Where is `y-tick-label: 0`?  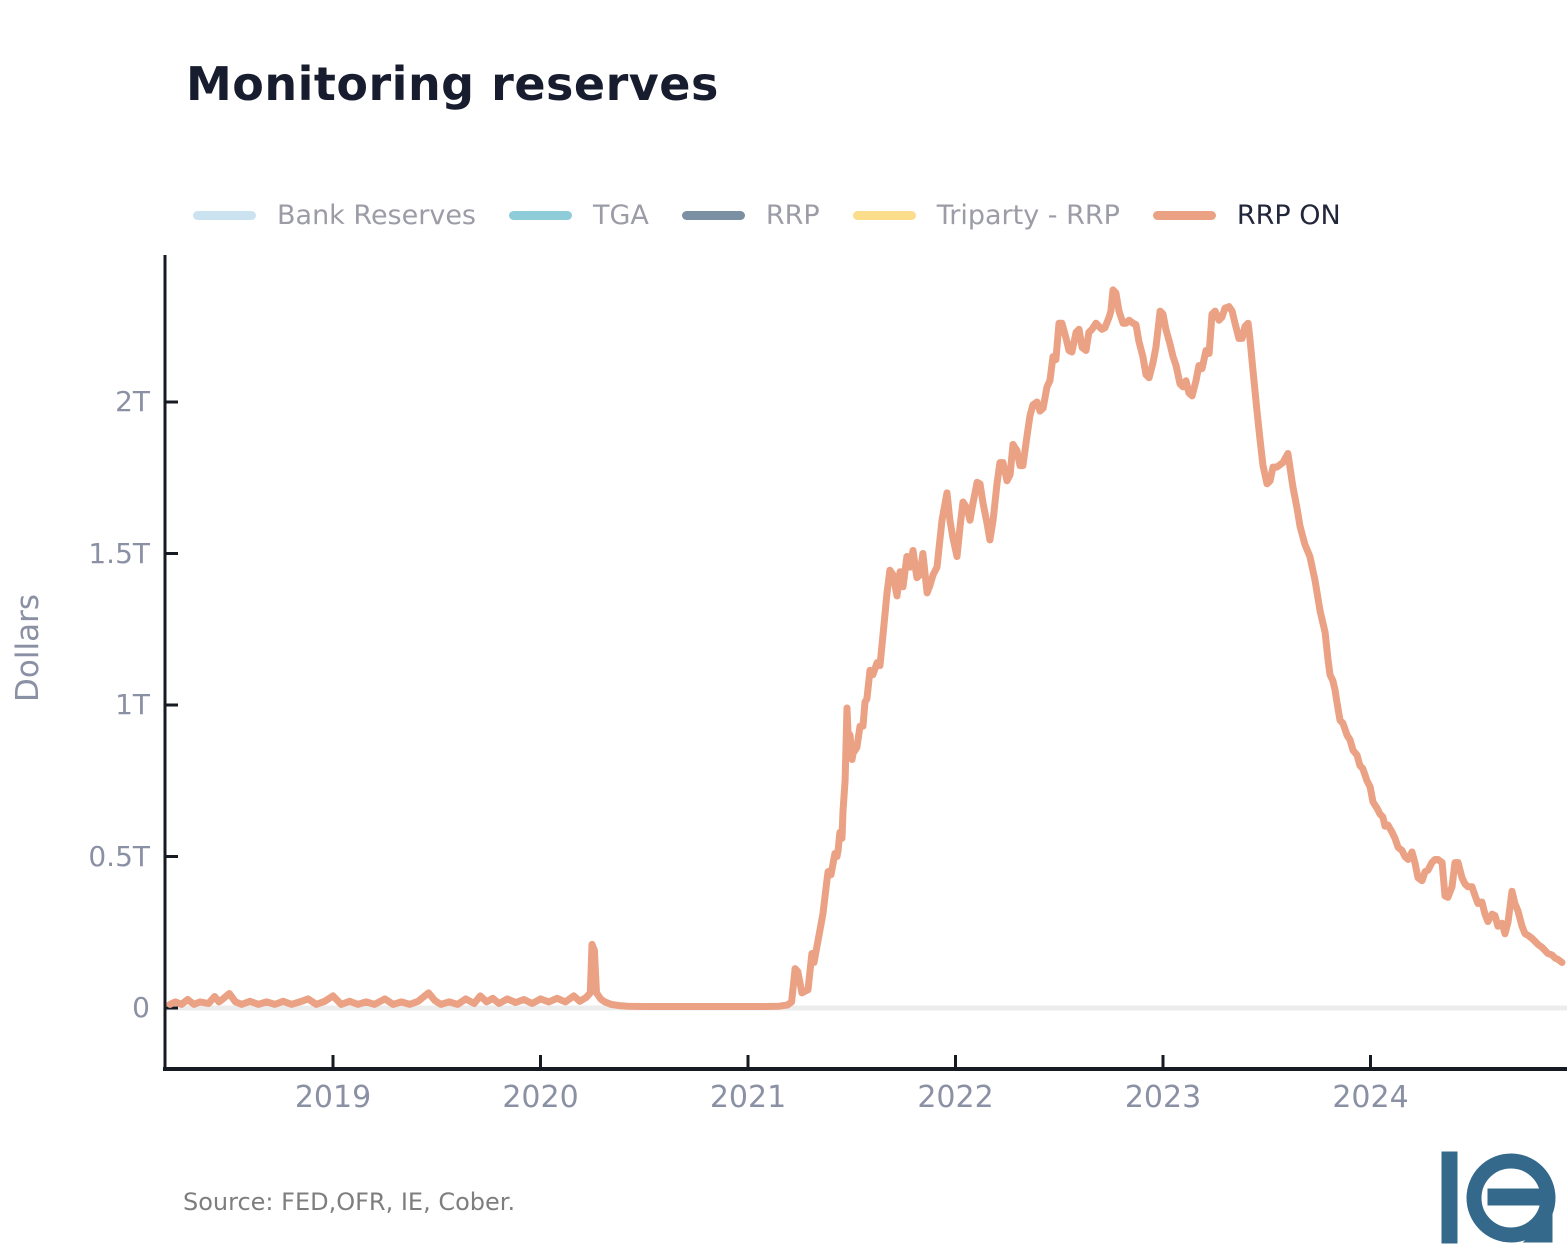 y-tick-label: 0 is located at coordinates (141, 1007).